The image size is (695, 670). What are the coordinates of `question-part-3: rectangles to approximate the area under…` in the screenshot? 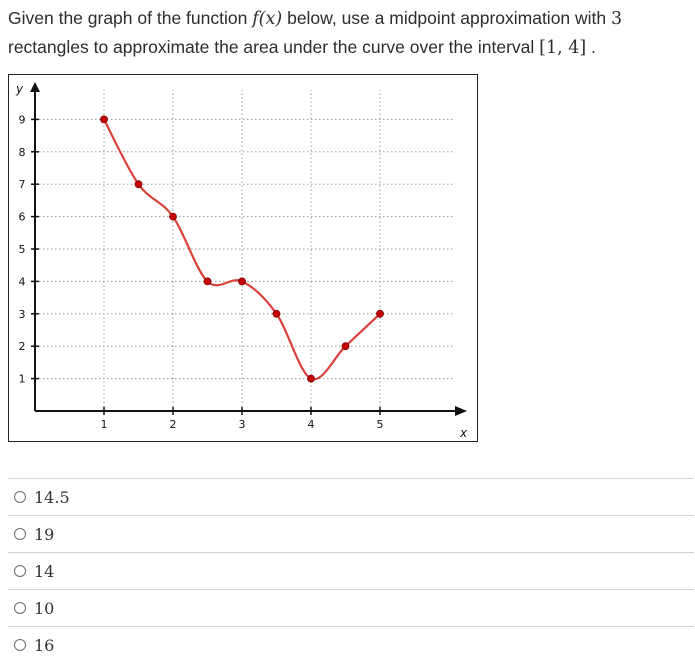 It's located at (274, 47).